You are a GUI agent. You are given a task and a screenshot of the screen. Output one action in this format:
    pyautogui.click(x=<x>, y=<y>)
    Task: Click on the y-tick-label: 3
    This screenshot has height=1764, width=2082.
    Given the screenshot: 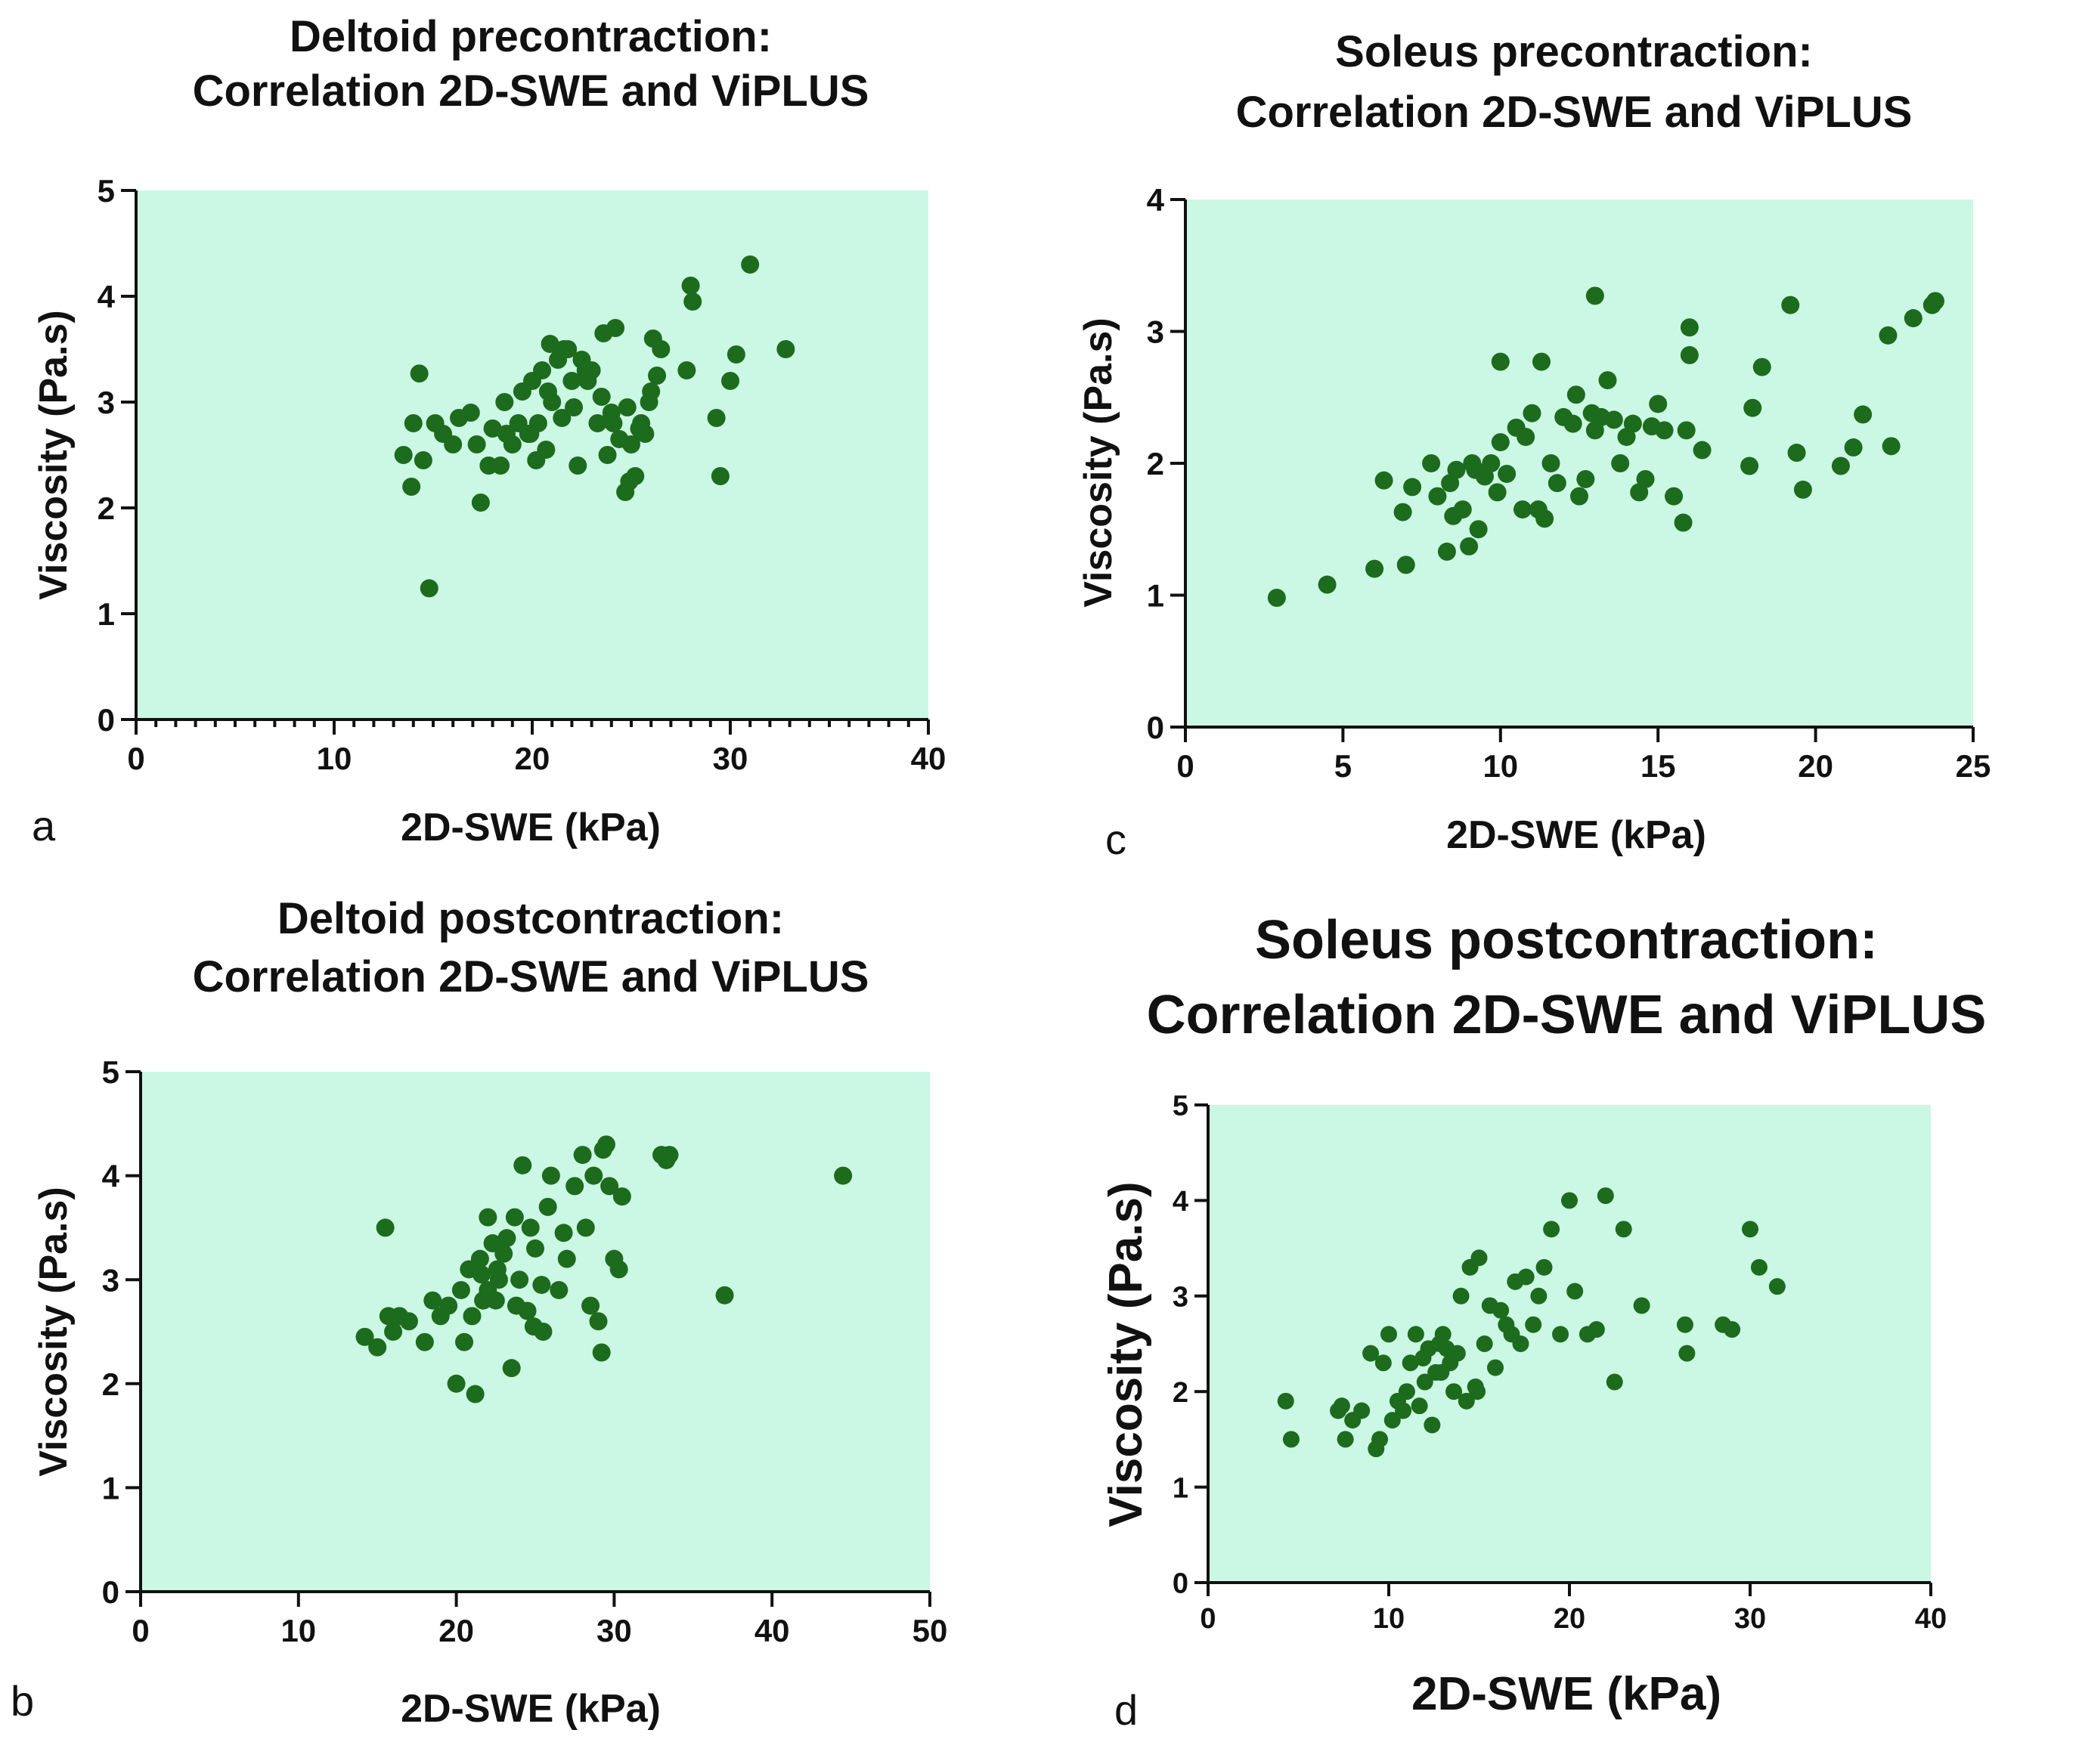 What is the action you would take?
    pyautogui.click(x=1156, y=332)
    